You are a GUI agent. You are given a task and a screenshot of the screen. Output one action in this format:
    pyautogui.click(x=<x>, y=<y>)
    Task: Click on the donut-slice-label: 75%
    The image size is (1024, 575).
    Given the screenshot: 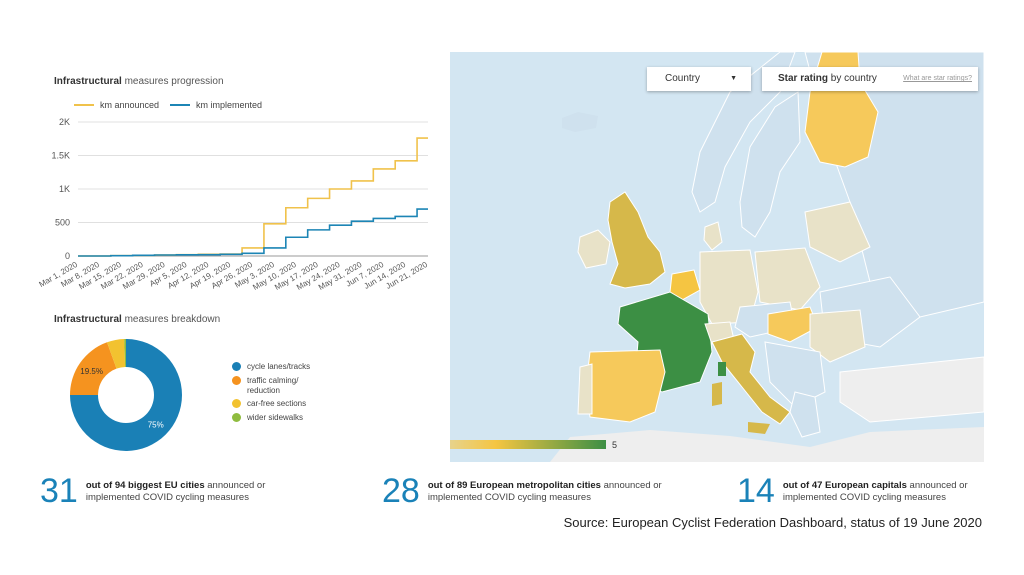 What is the action you would take?
    pyautogui.click(x=156, y=425)
    